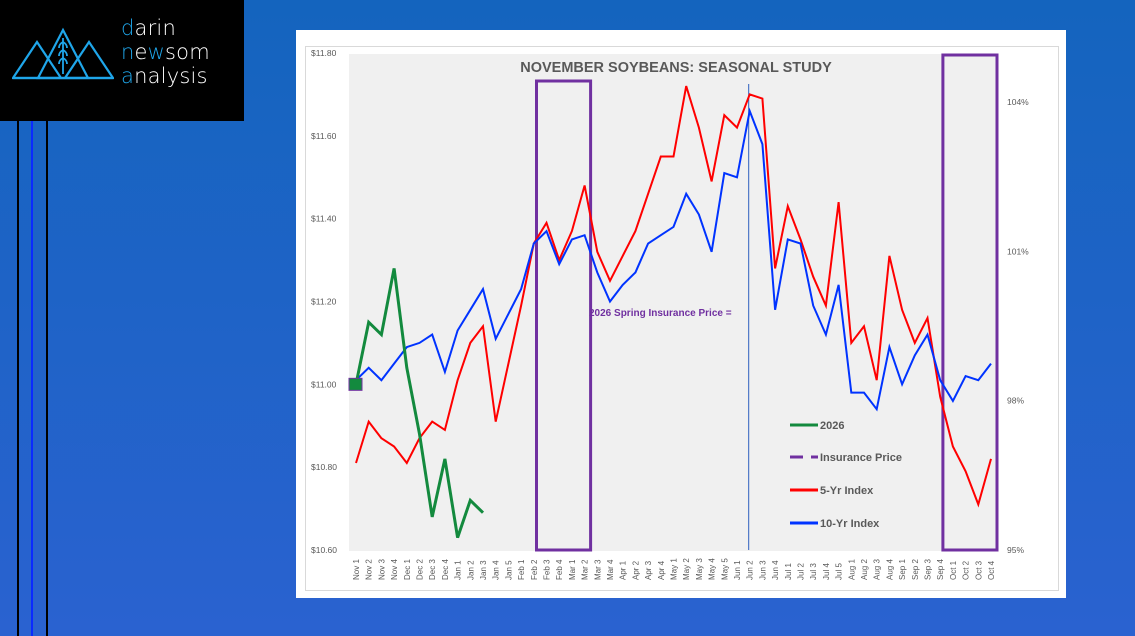 This screenshot has width=1135, height=636. What do you see at coordinates (470, 570) in the screenshot?
I see `x-tick-label: Jan 2` at bounding box center [470, 570].